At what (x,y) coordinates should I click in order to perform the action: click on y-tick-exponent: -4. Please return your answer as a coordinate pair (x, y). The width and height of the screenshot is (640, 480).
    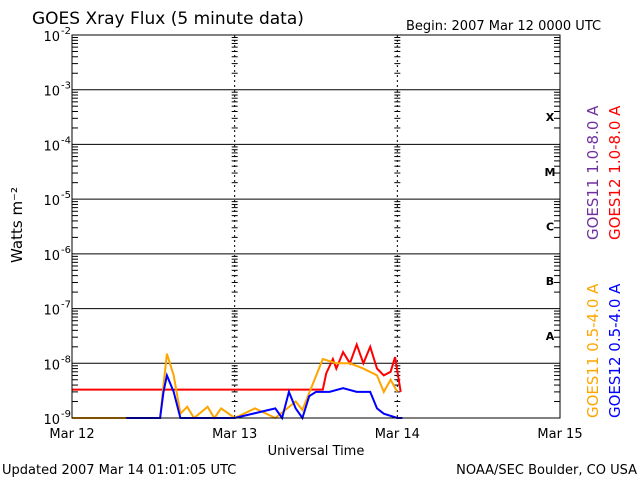
    Looking at the image, I should click on (66, 140).